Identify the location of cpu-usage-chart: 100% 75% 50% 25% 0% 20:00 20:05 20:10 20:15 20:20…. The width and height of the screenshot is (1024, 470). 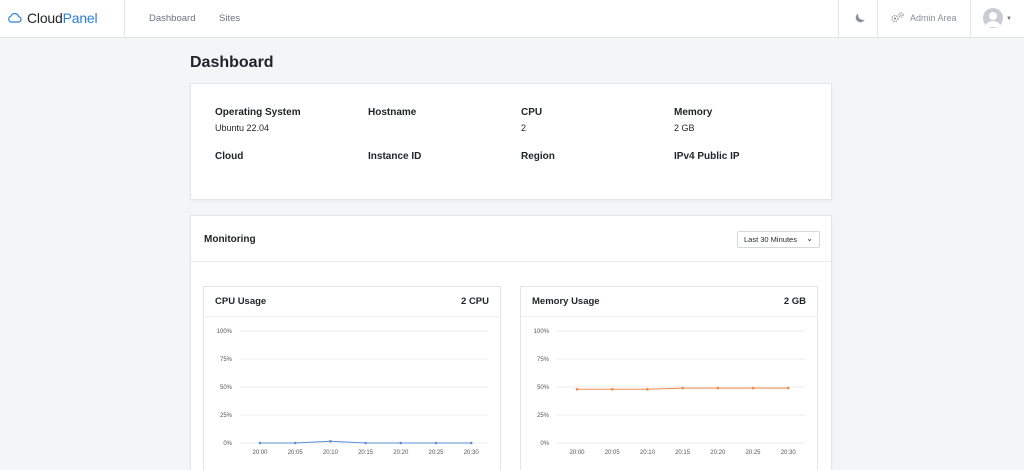
(352, 392).